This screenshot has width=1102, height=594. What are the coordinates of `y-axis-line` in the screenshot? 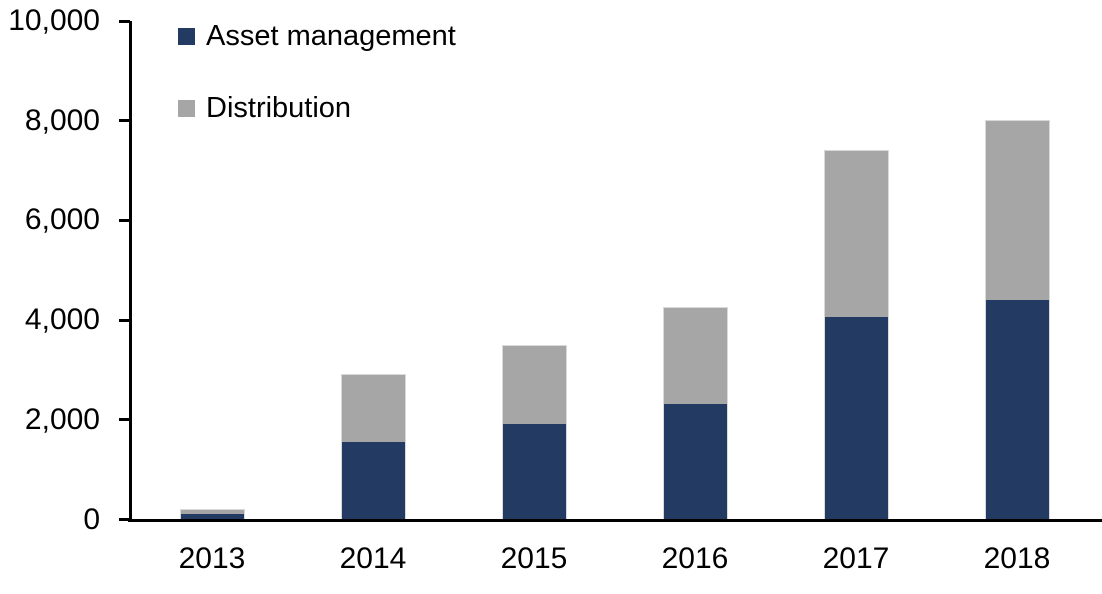 It's located at (130, 271).